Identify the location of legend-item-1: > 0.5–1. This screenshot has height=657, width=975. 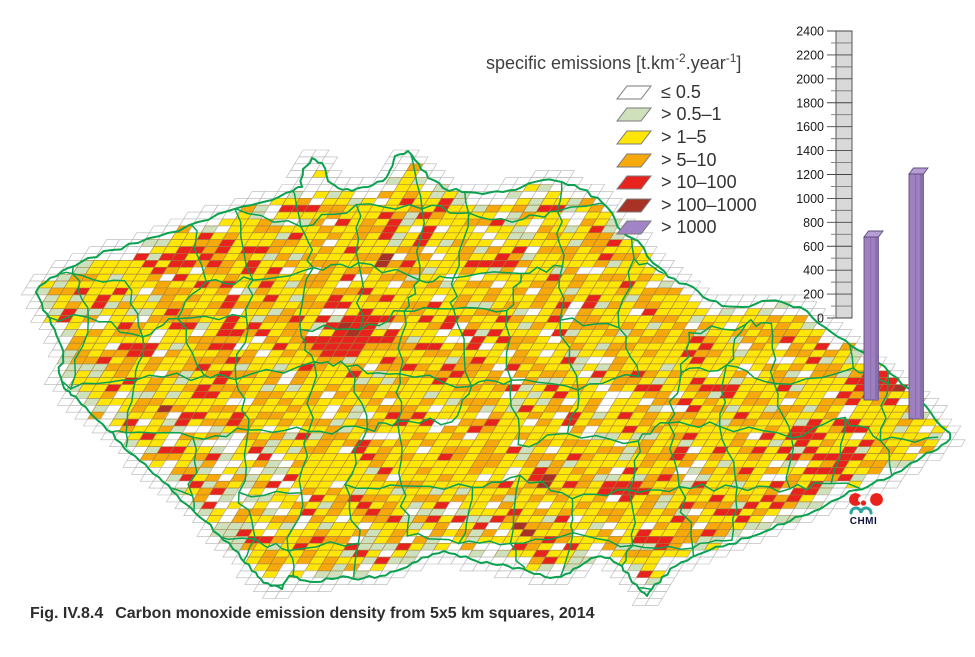
(686, 115).